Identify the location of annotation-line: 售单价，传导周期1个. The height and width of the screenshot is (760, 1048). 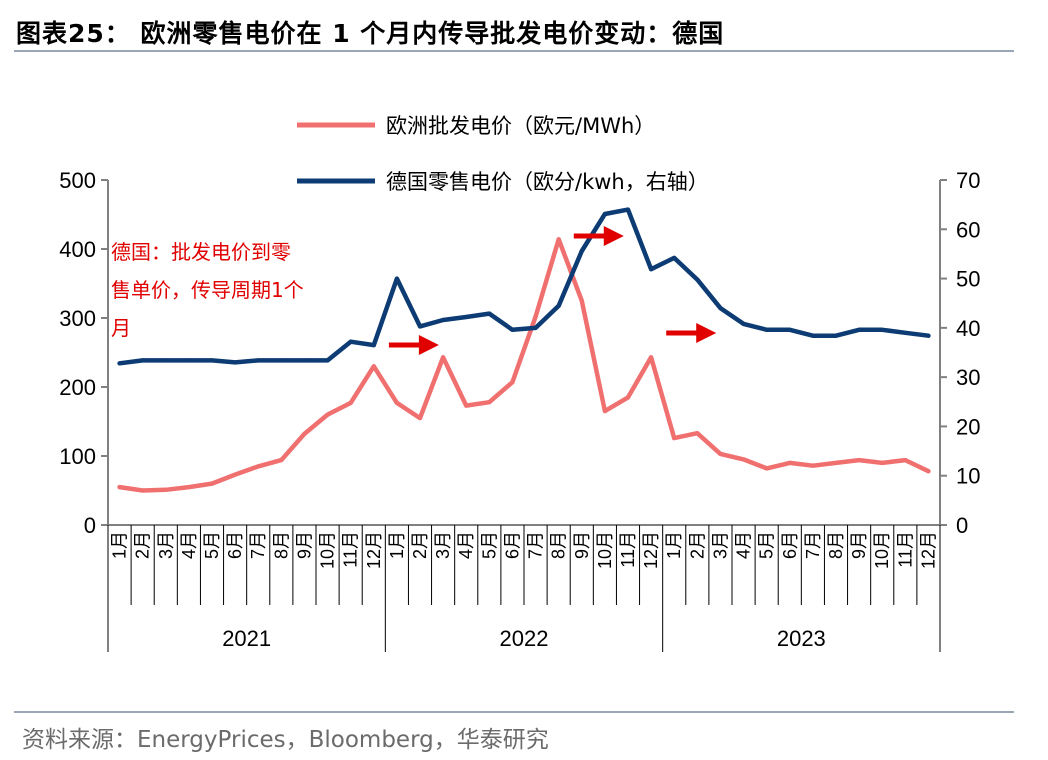
(207, 290).